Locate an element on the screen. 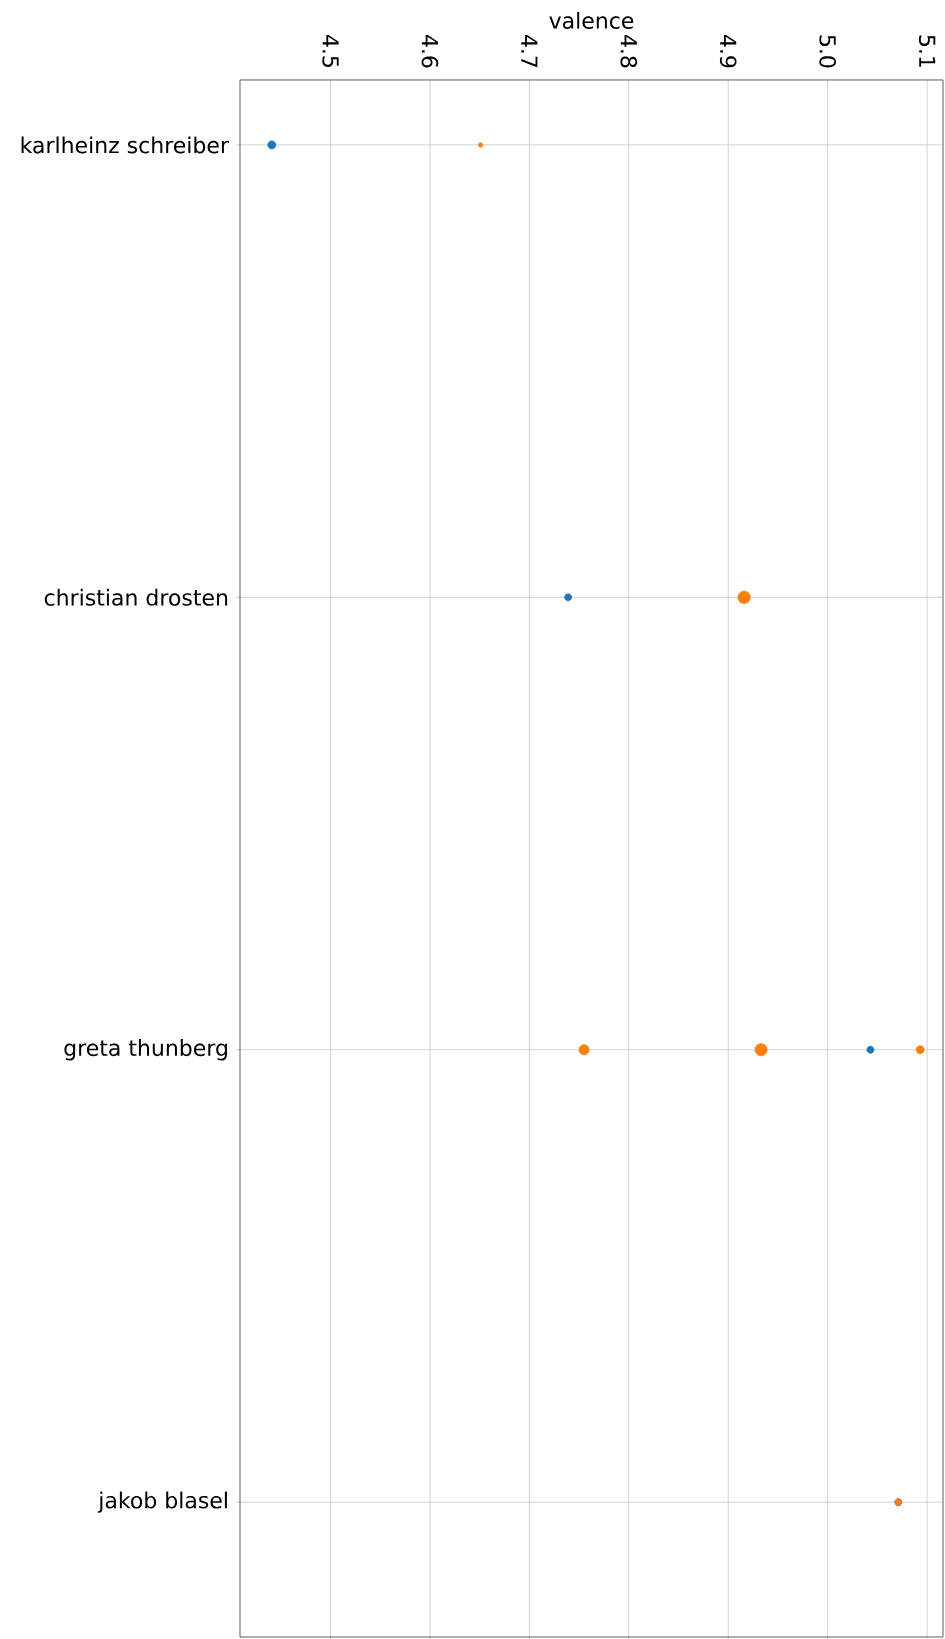 This screenshot has width=945, height=1639. x-tick-label: 5.0 is located at coordinates (827, 51).